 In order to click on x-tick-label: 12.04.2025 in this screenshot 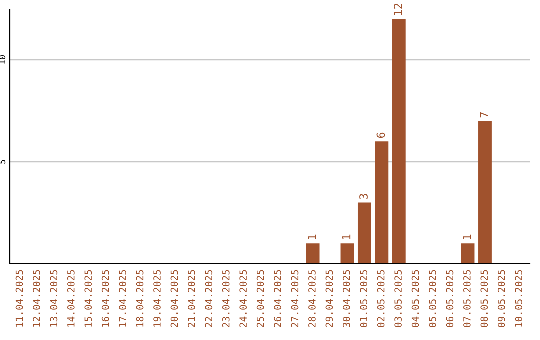, I will do `click(36, 298)`.